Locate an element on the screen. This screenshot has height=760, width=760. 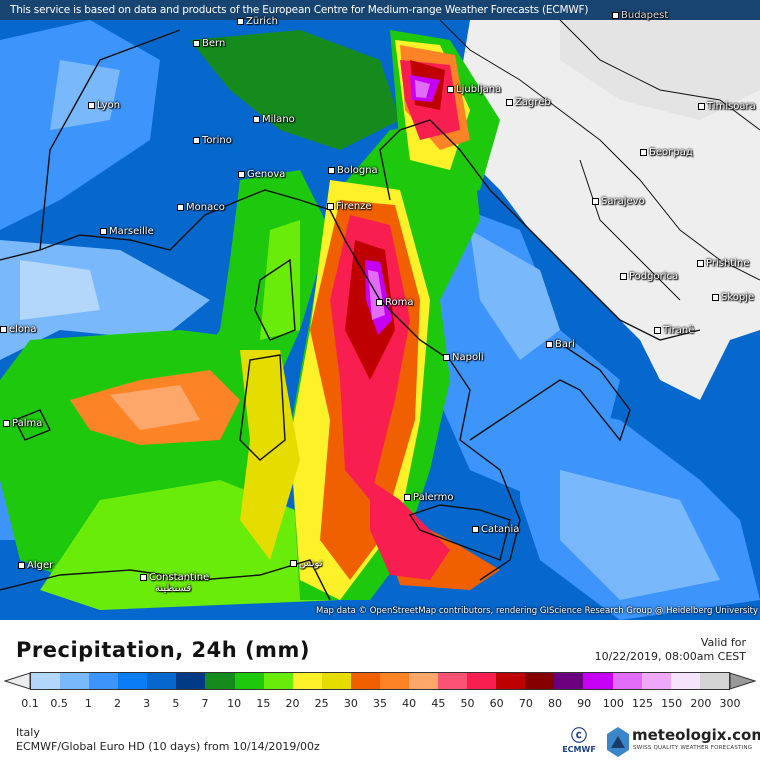
chart-title: Precipitation, 24h (mm) is located at coordinates (163, 650).